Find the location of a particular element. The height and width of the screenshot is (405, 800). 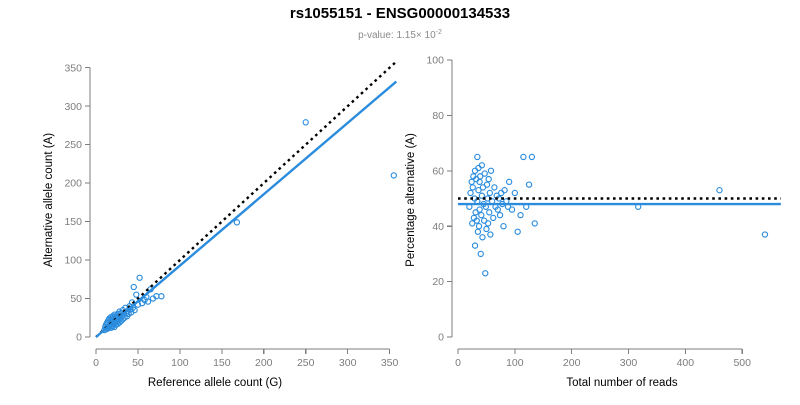

left-y-tick-label: 150 is located at coordinates (73, 222).